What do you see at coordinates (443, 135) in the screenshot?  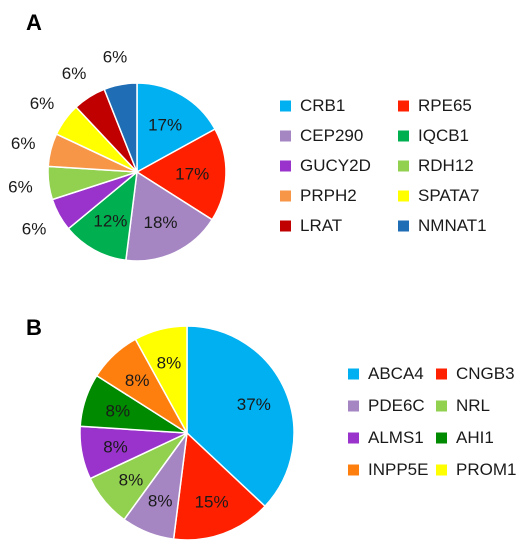 I see `legend-label-iqcb1: IQCB1` at bounding box center [443, 135].